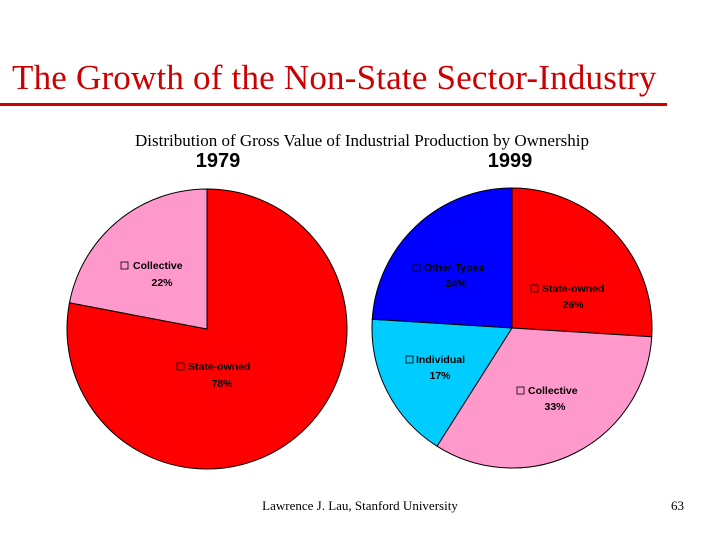 Image resolution: width=720 pixels, height=540 pixels. What do you see at coordinates (151, 274) in the screenshot?
I see `data-label-1979-collective: Collective 22%` at bounding box center [151, 274].